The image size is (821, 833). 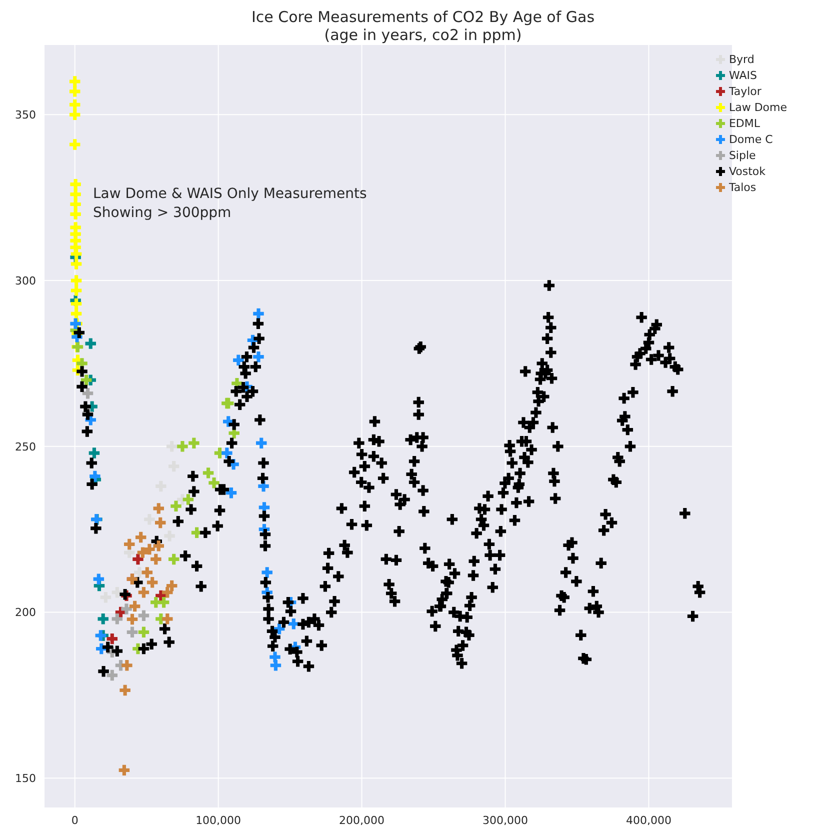 I want to click on x-tick-label: 400,000, so click(x=649, y=820).